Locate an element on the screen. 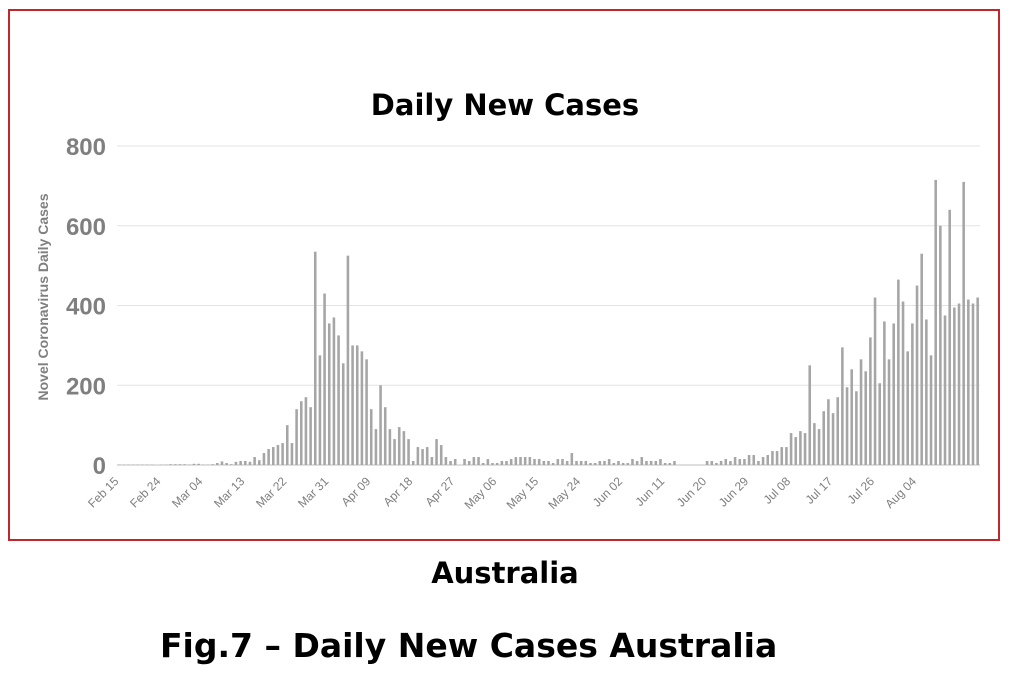 The height and width of the screenshot is (673, 1010). x-tick-label: Jul 17 is located at coordinates (819, 490).